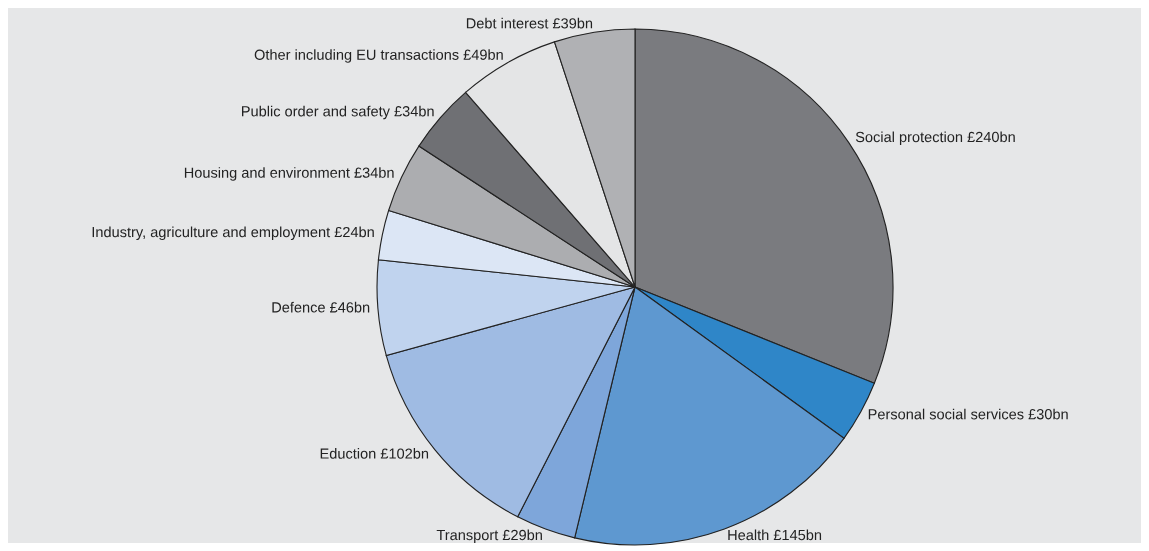  I want to click on slice-label: Defence £46bn, so click(321, 307).